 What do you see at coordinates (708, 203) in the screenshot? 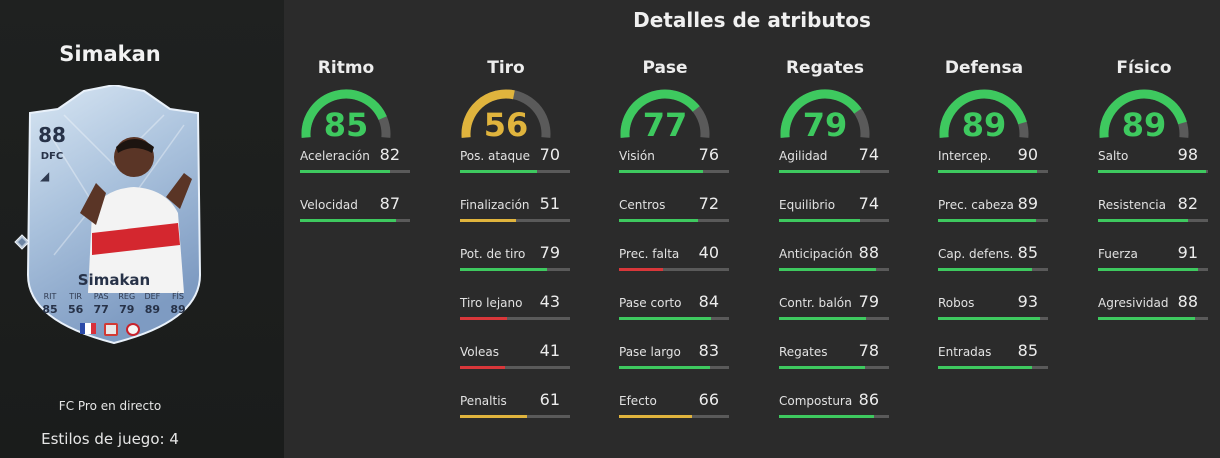
I see `attribute-value: 72` at bounding box center [708, 203].